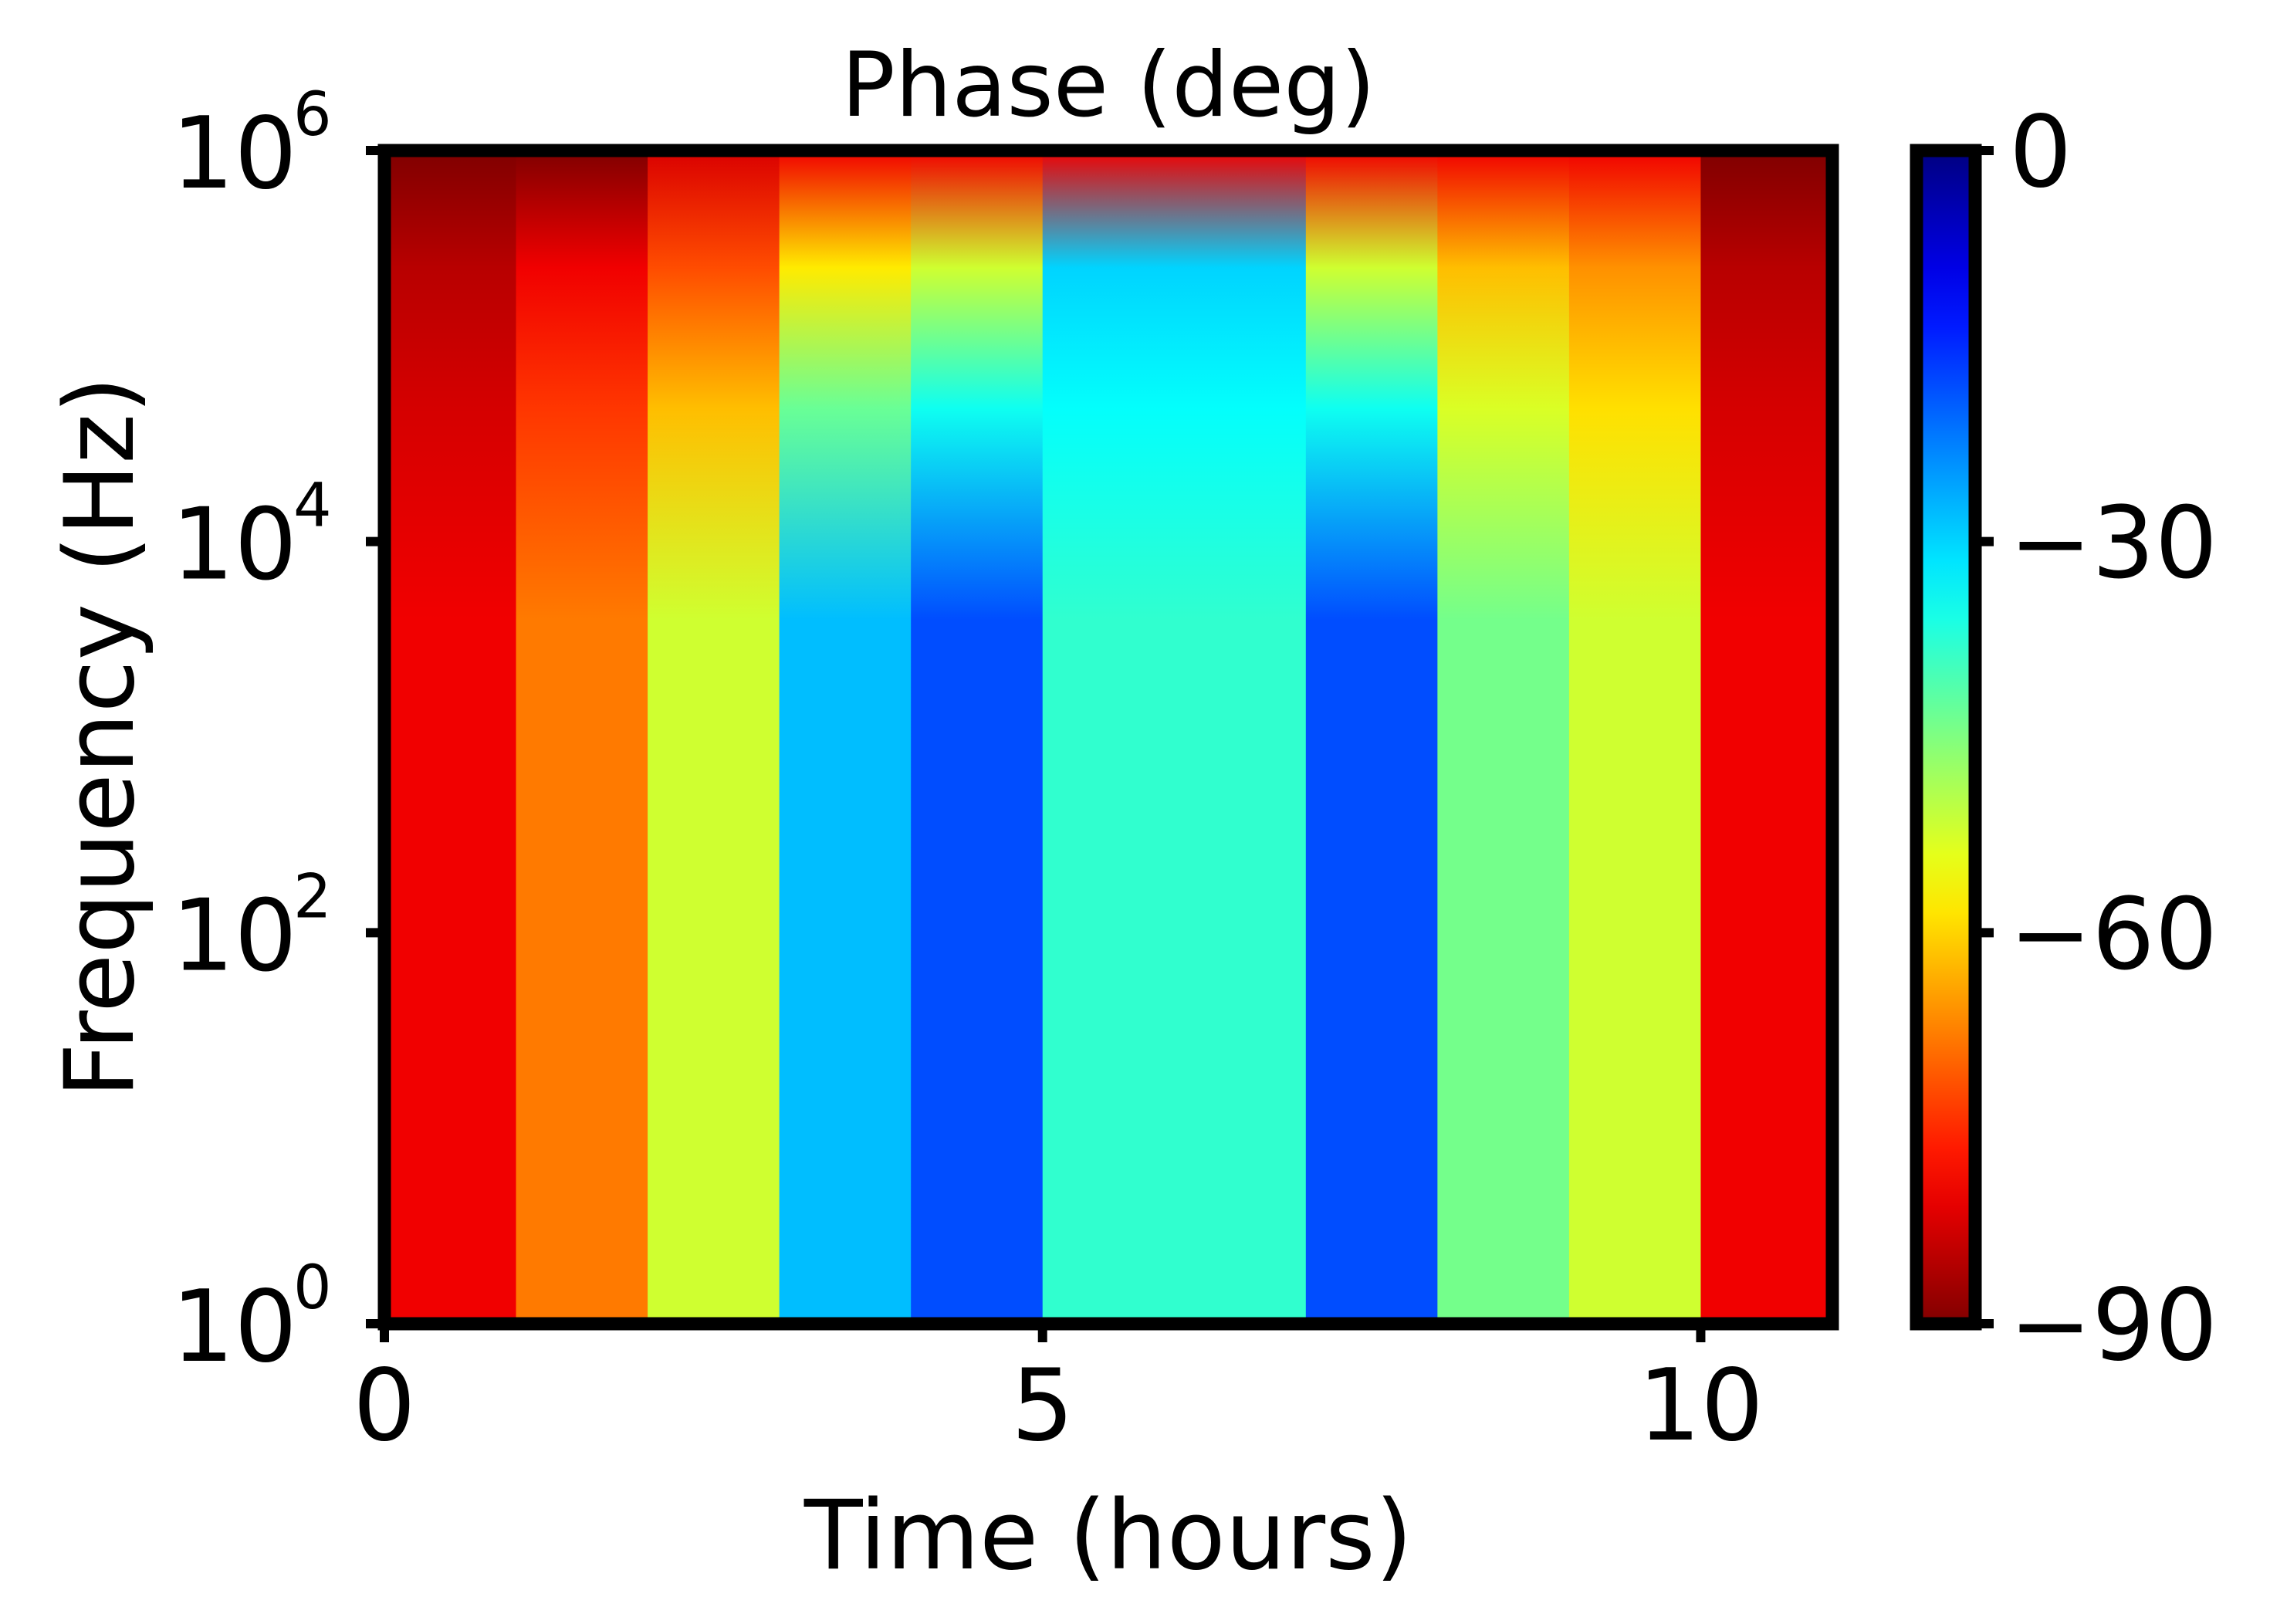  What do you see at coordinates (1042, 1405) in the screenshot?
I see `x-tick-label: 5` at bounding box center [1042, 1405].